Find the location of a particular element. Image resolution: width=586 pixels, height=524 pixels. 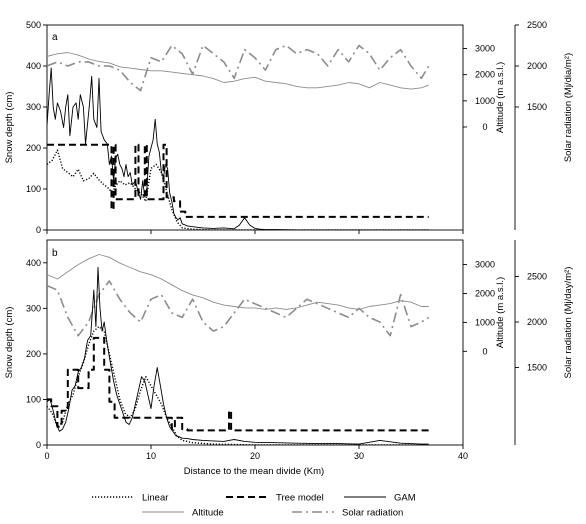

y-tick-label: 500 is located at coordinates (33, 25).